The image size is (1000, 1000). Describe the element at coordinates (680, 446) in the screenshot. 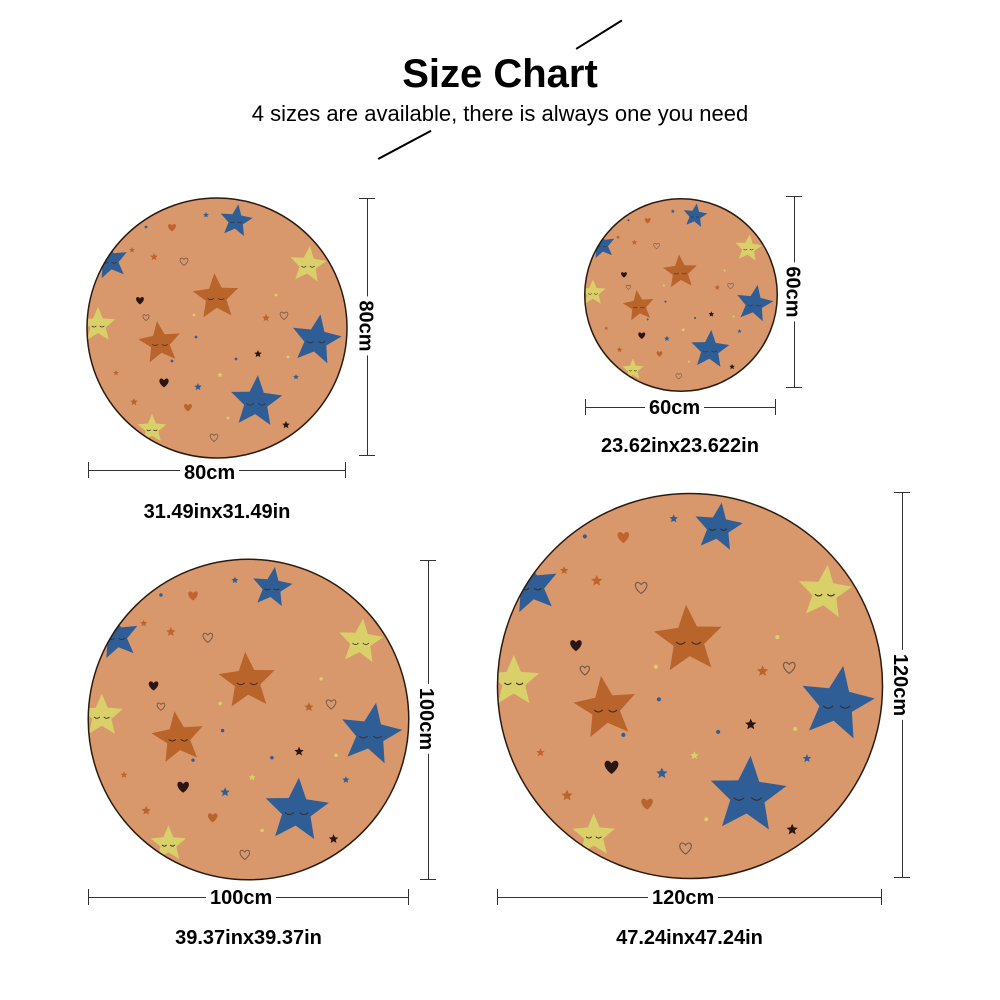

I see `rug-60-inches-label: 23.62inx23.622in` at that location.